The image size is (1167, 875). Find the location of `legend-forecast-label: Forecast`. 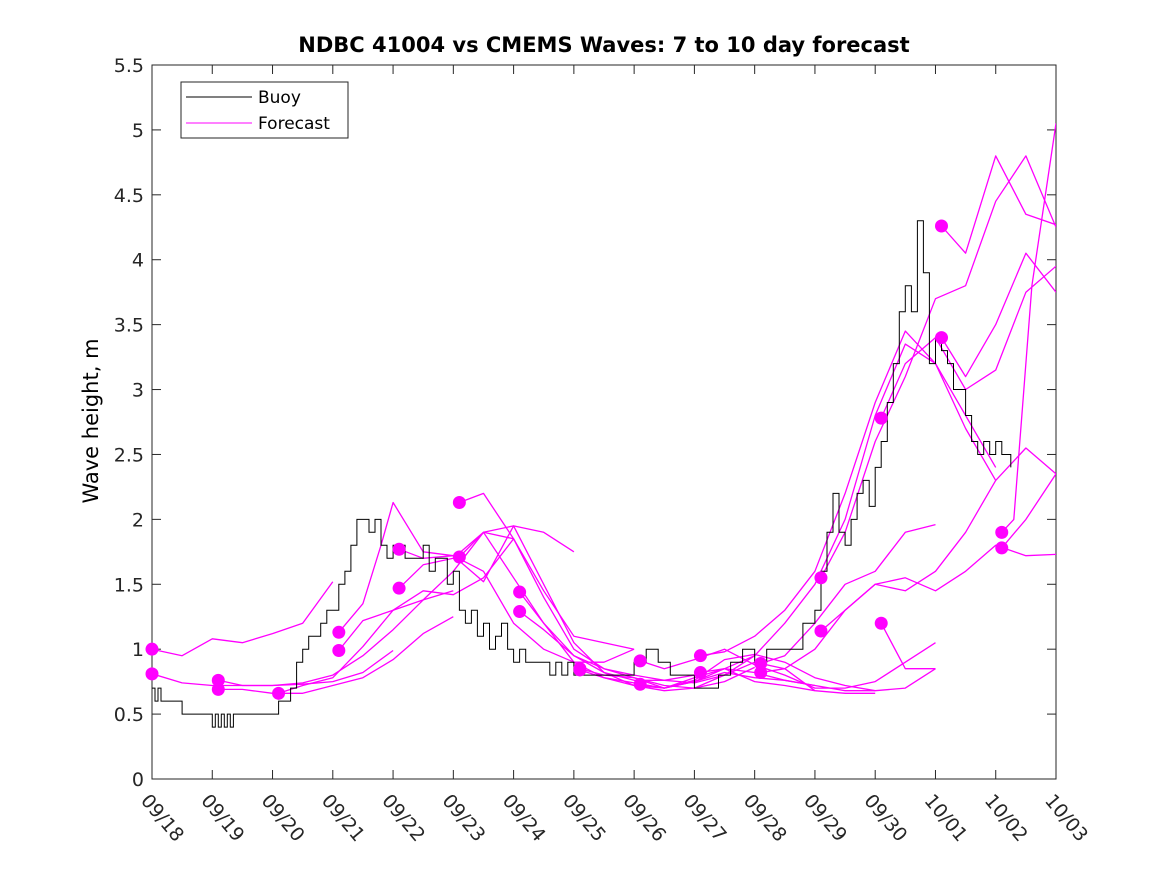

legend-forecast-label: Forecast is located at coordinates (294, 124).